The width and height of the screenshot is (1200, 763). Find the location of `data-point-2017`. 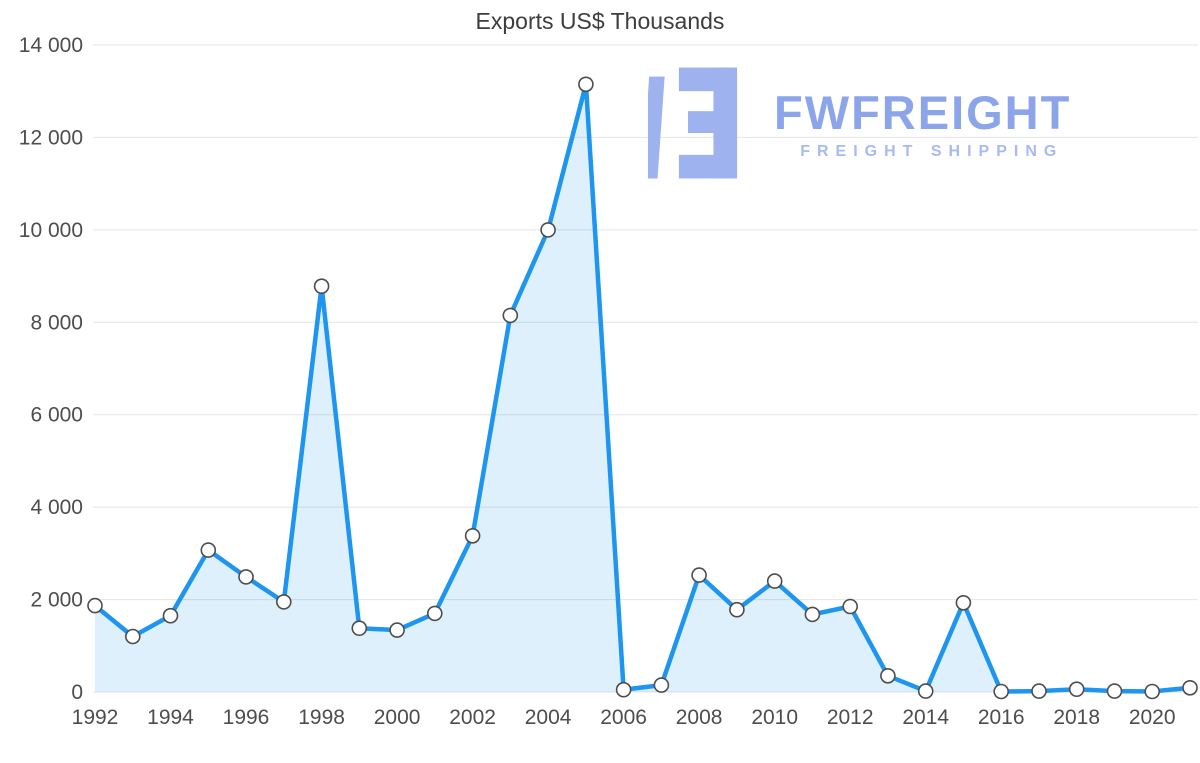

data-point-2017 is located at coordinates (1039, 691).